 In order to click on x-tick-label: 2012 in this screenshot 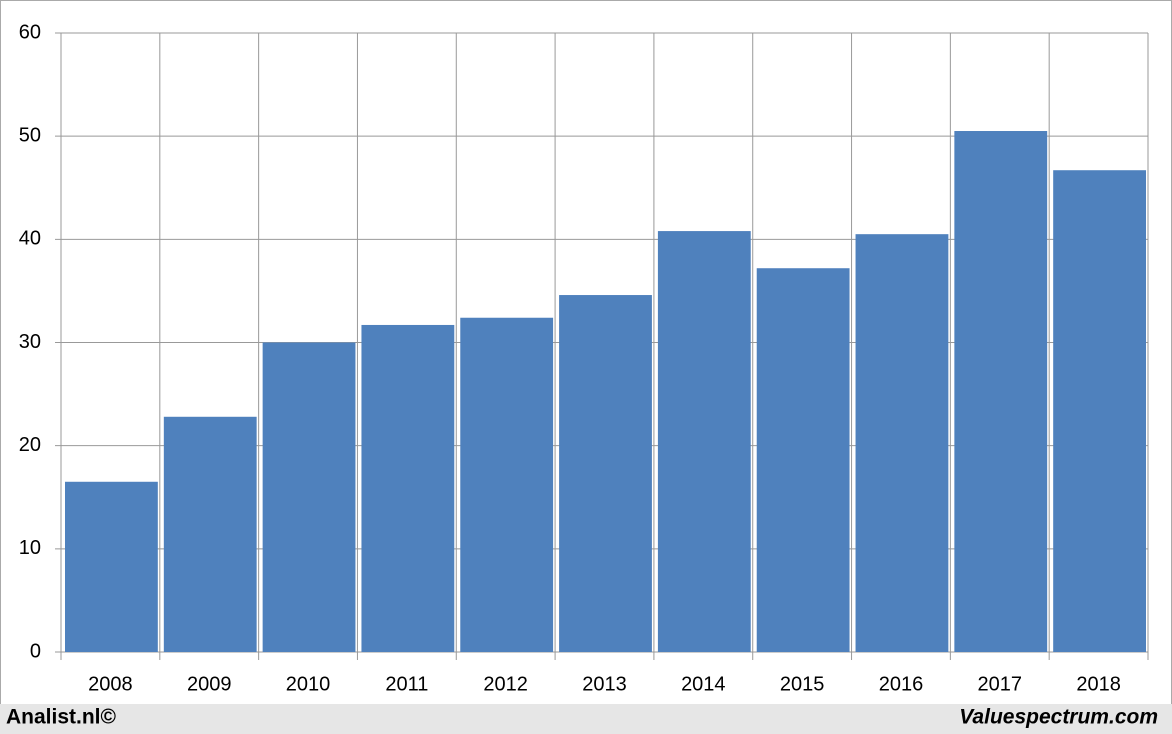, I will do `click(505, 684)`.